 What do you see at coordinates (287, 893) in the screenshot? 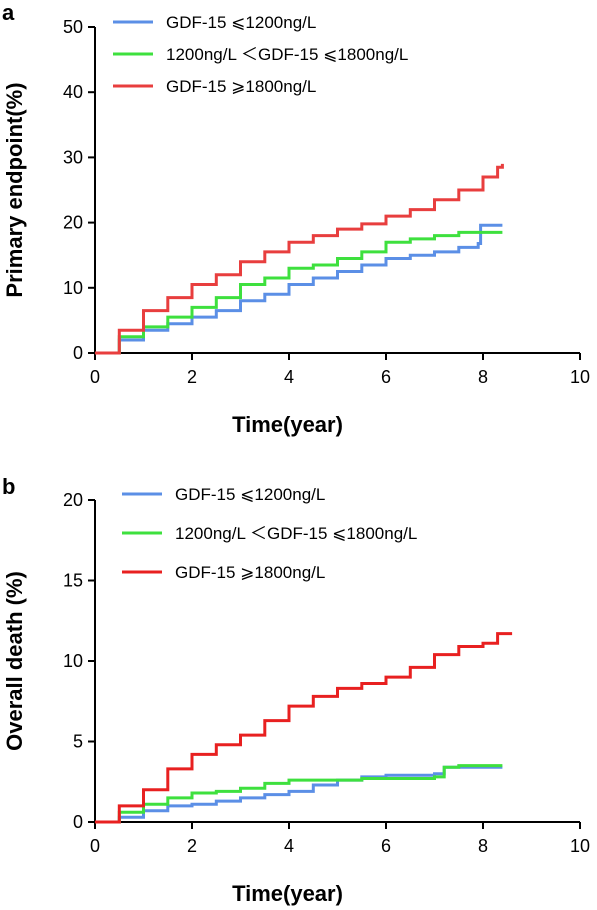
I see `panel-b-x-axis-title: Time(year)` at bounding box center [287, 893].